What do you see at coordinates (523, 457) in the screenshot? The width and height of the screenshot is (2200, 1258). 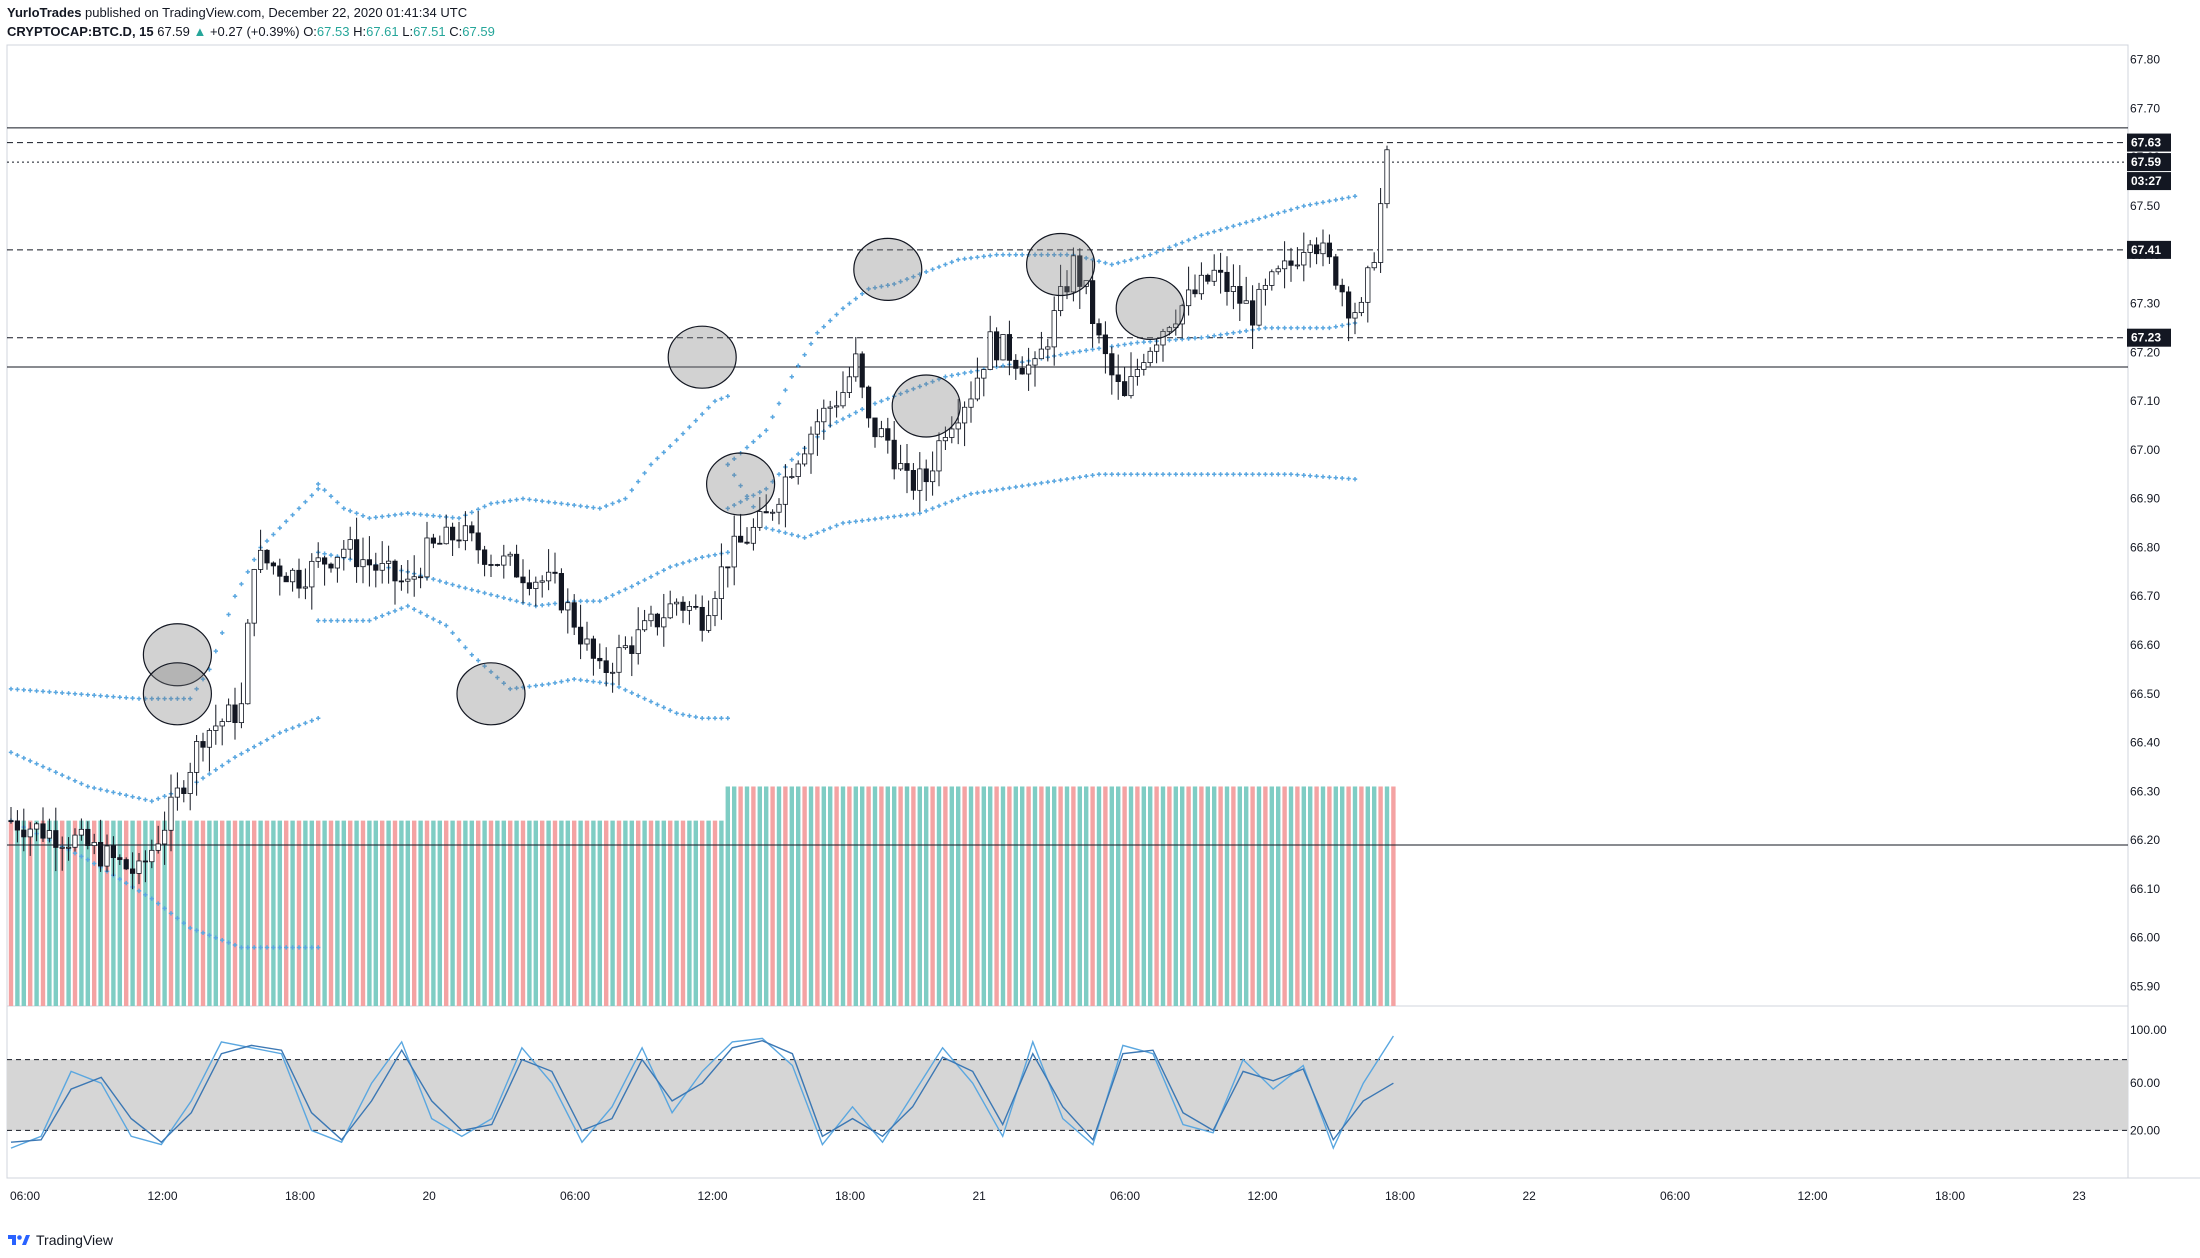 I see `band-upper_b` at bounding box center [523, 457].